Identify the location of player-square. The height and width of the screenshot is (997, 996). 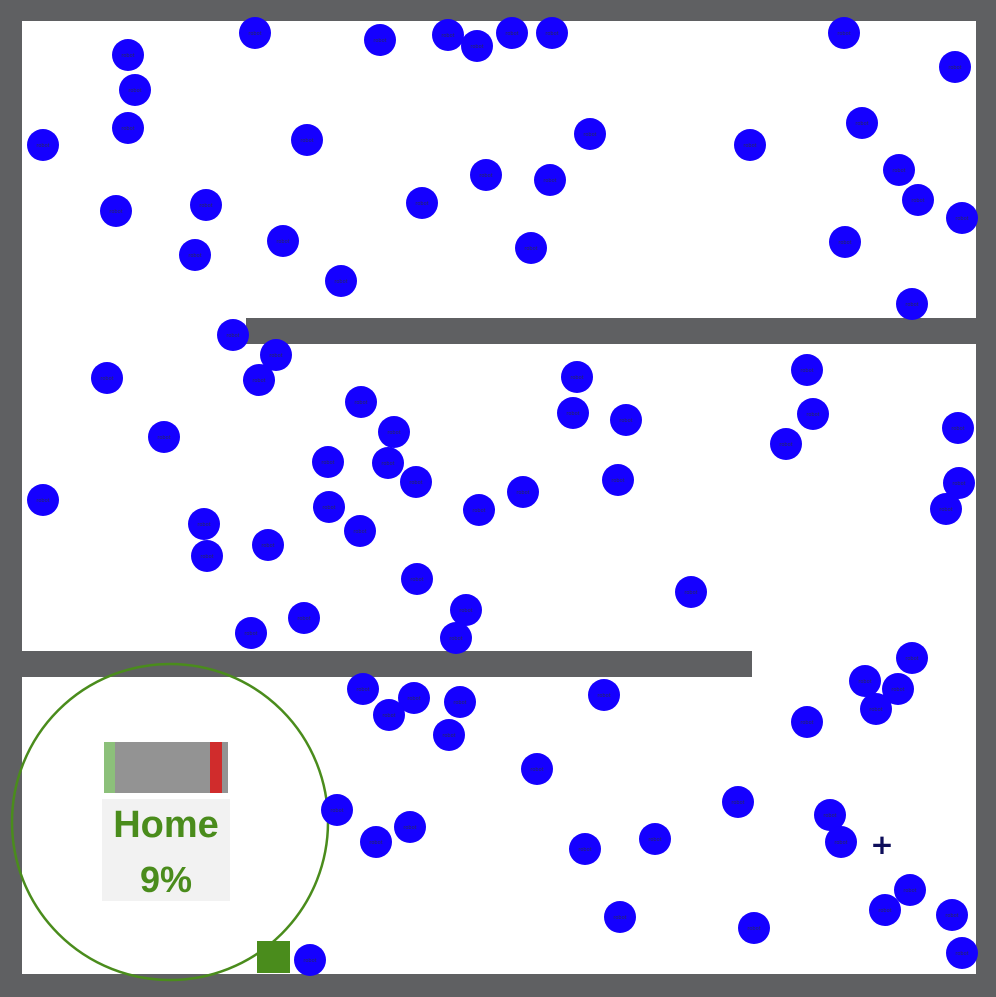
(273, 957).